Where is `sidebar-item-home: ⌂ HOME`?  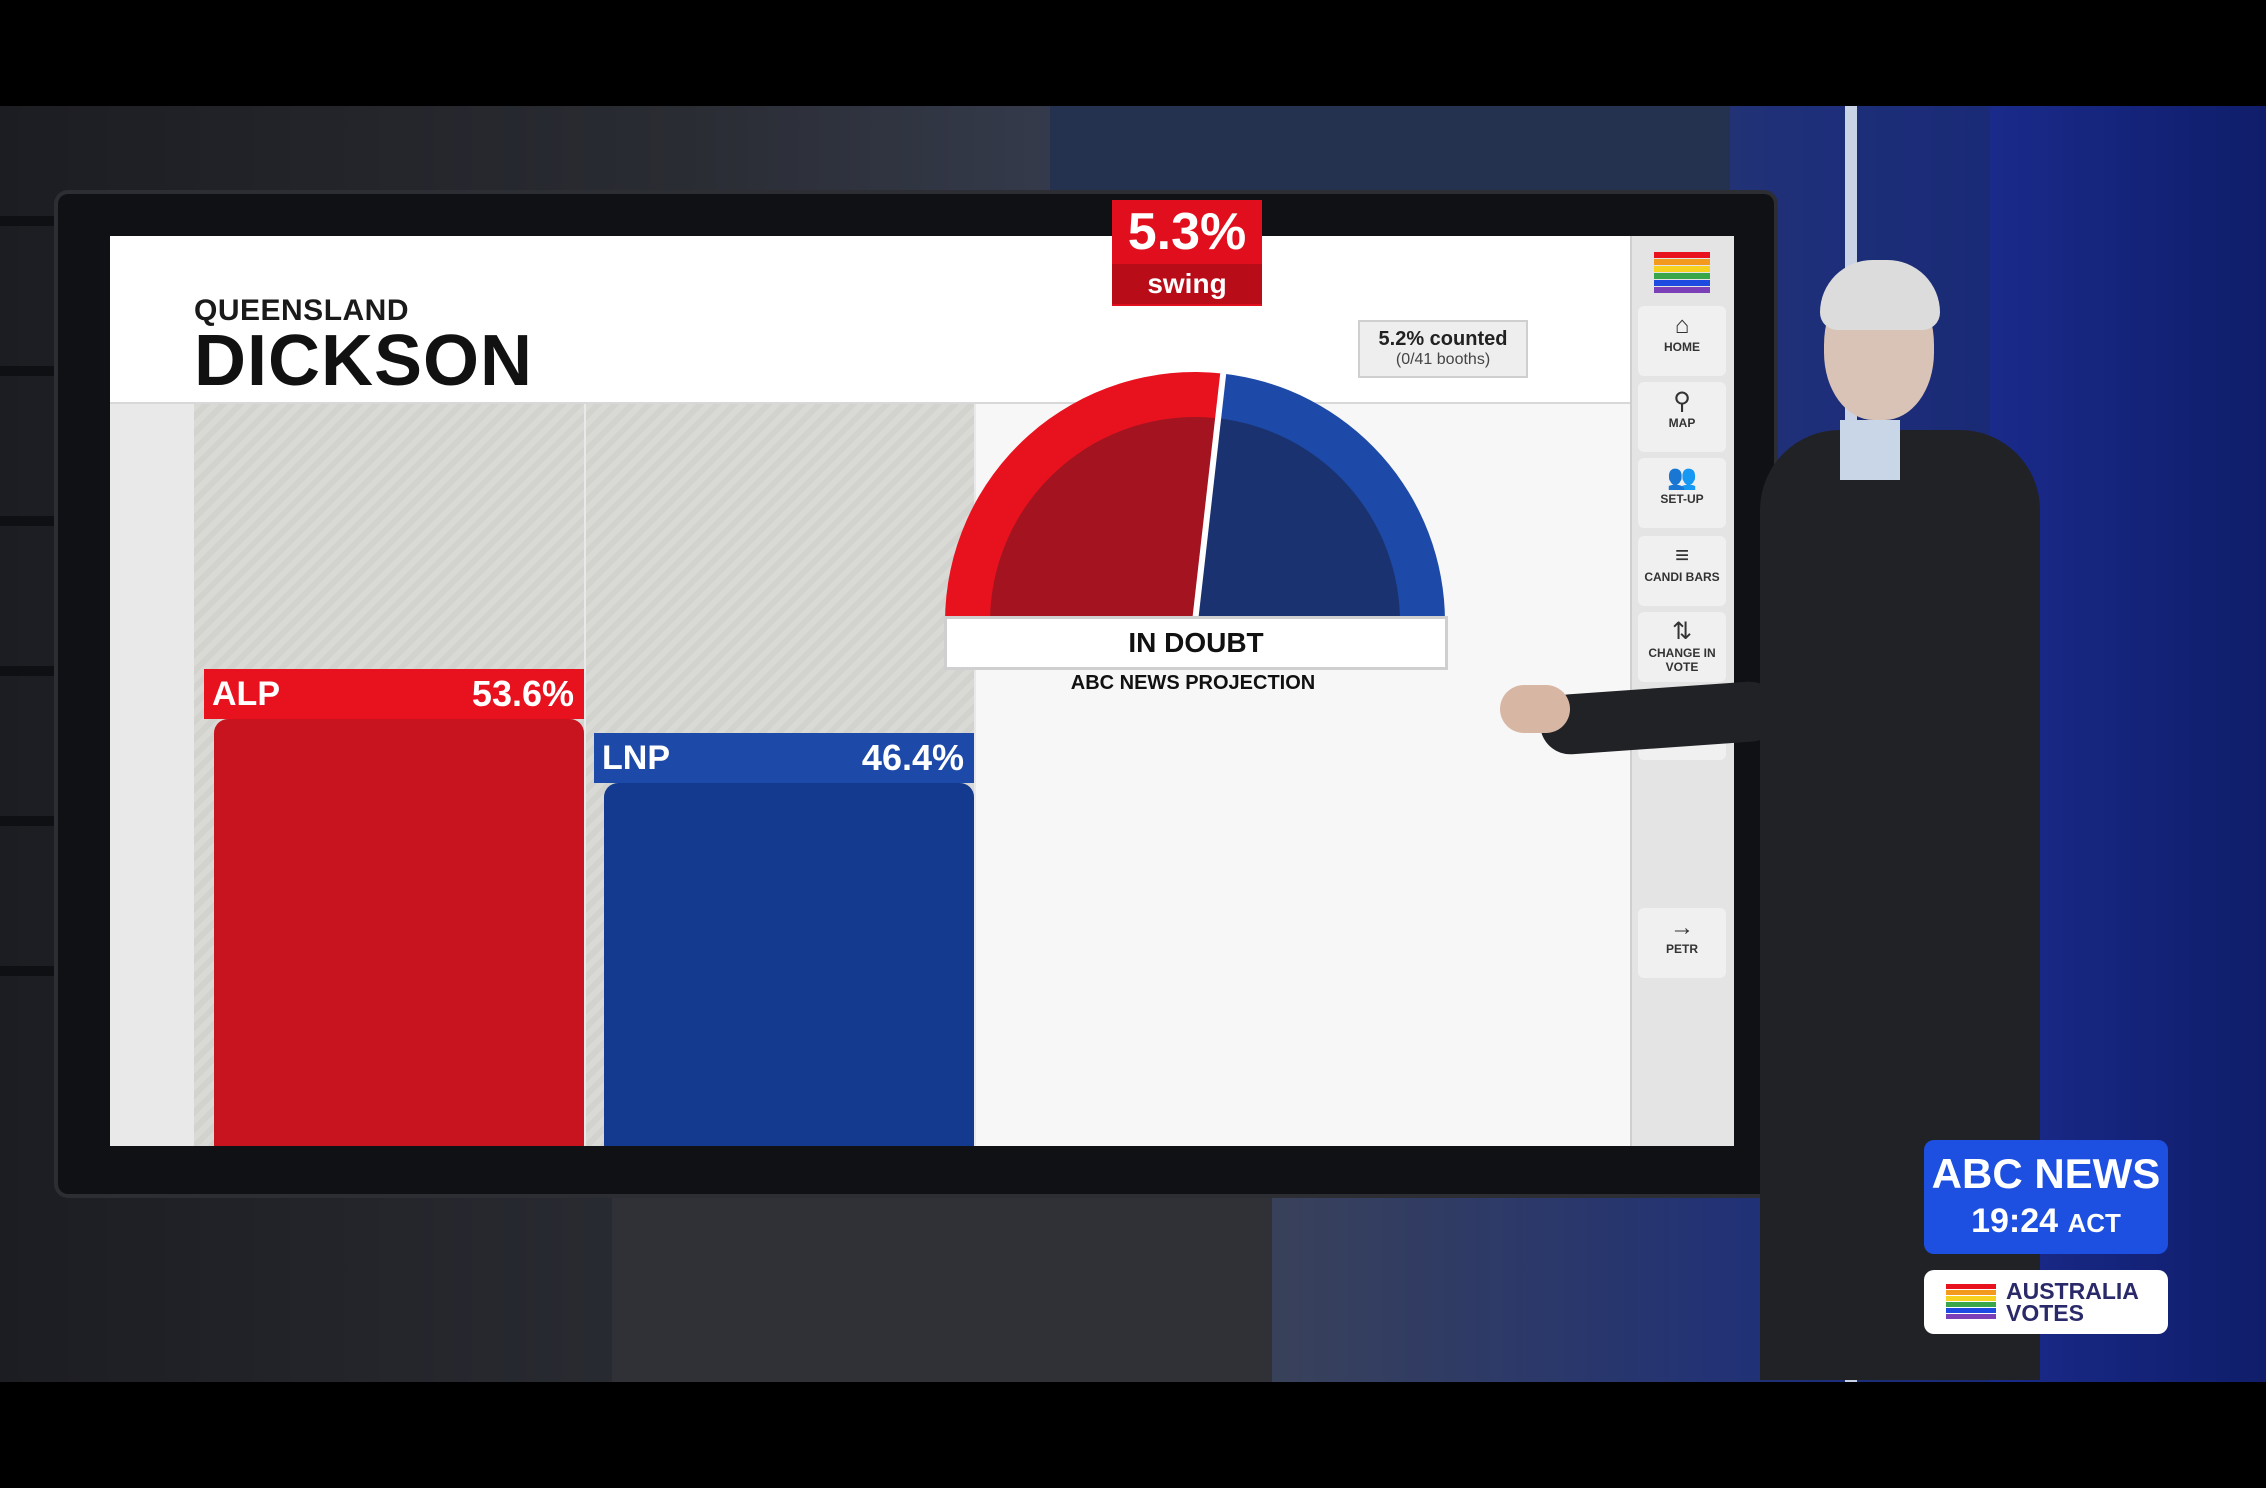
sidebar-item-home: ⌂ HOME is located at coordinates (1682, 341).